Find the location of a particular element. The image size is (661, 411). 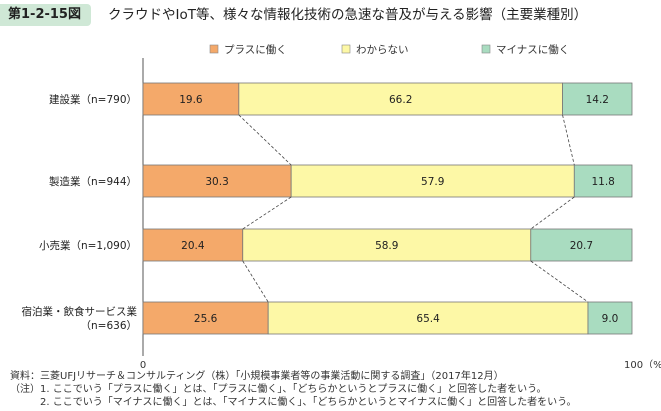

figure-title: クラウドやIoT等、様々な情報化技術の急速な普及が与える影響（主要業種別） is located at coordinates (348, 15).